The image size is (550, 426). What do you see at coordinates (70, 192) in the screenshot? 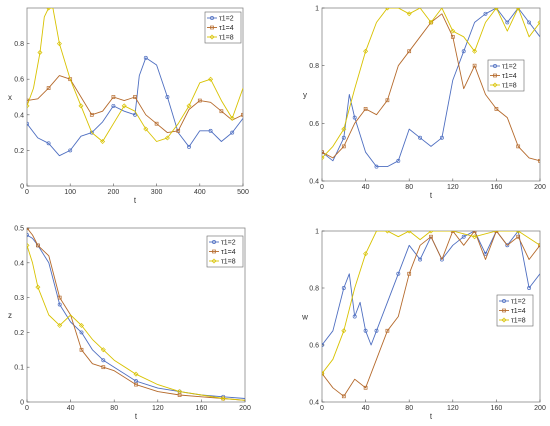
I see `x-tick-label: 100` at bounding box center [70, 192].